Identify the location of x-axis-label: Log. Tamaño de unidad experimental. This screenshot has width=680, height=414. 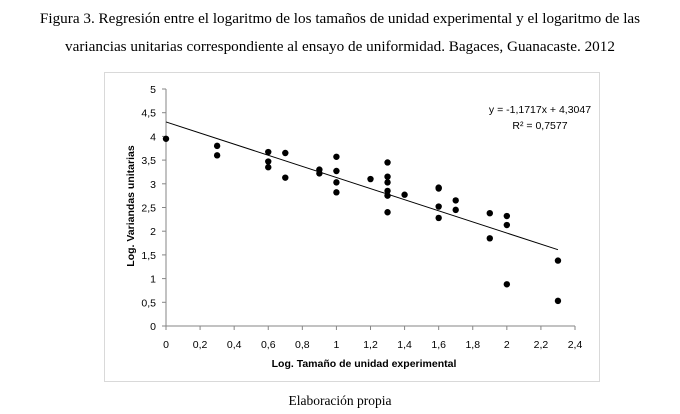
(364, 364).